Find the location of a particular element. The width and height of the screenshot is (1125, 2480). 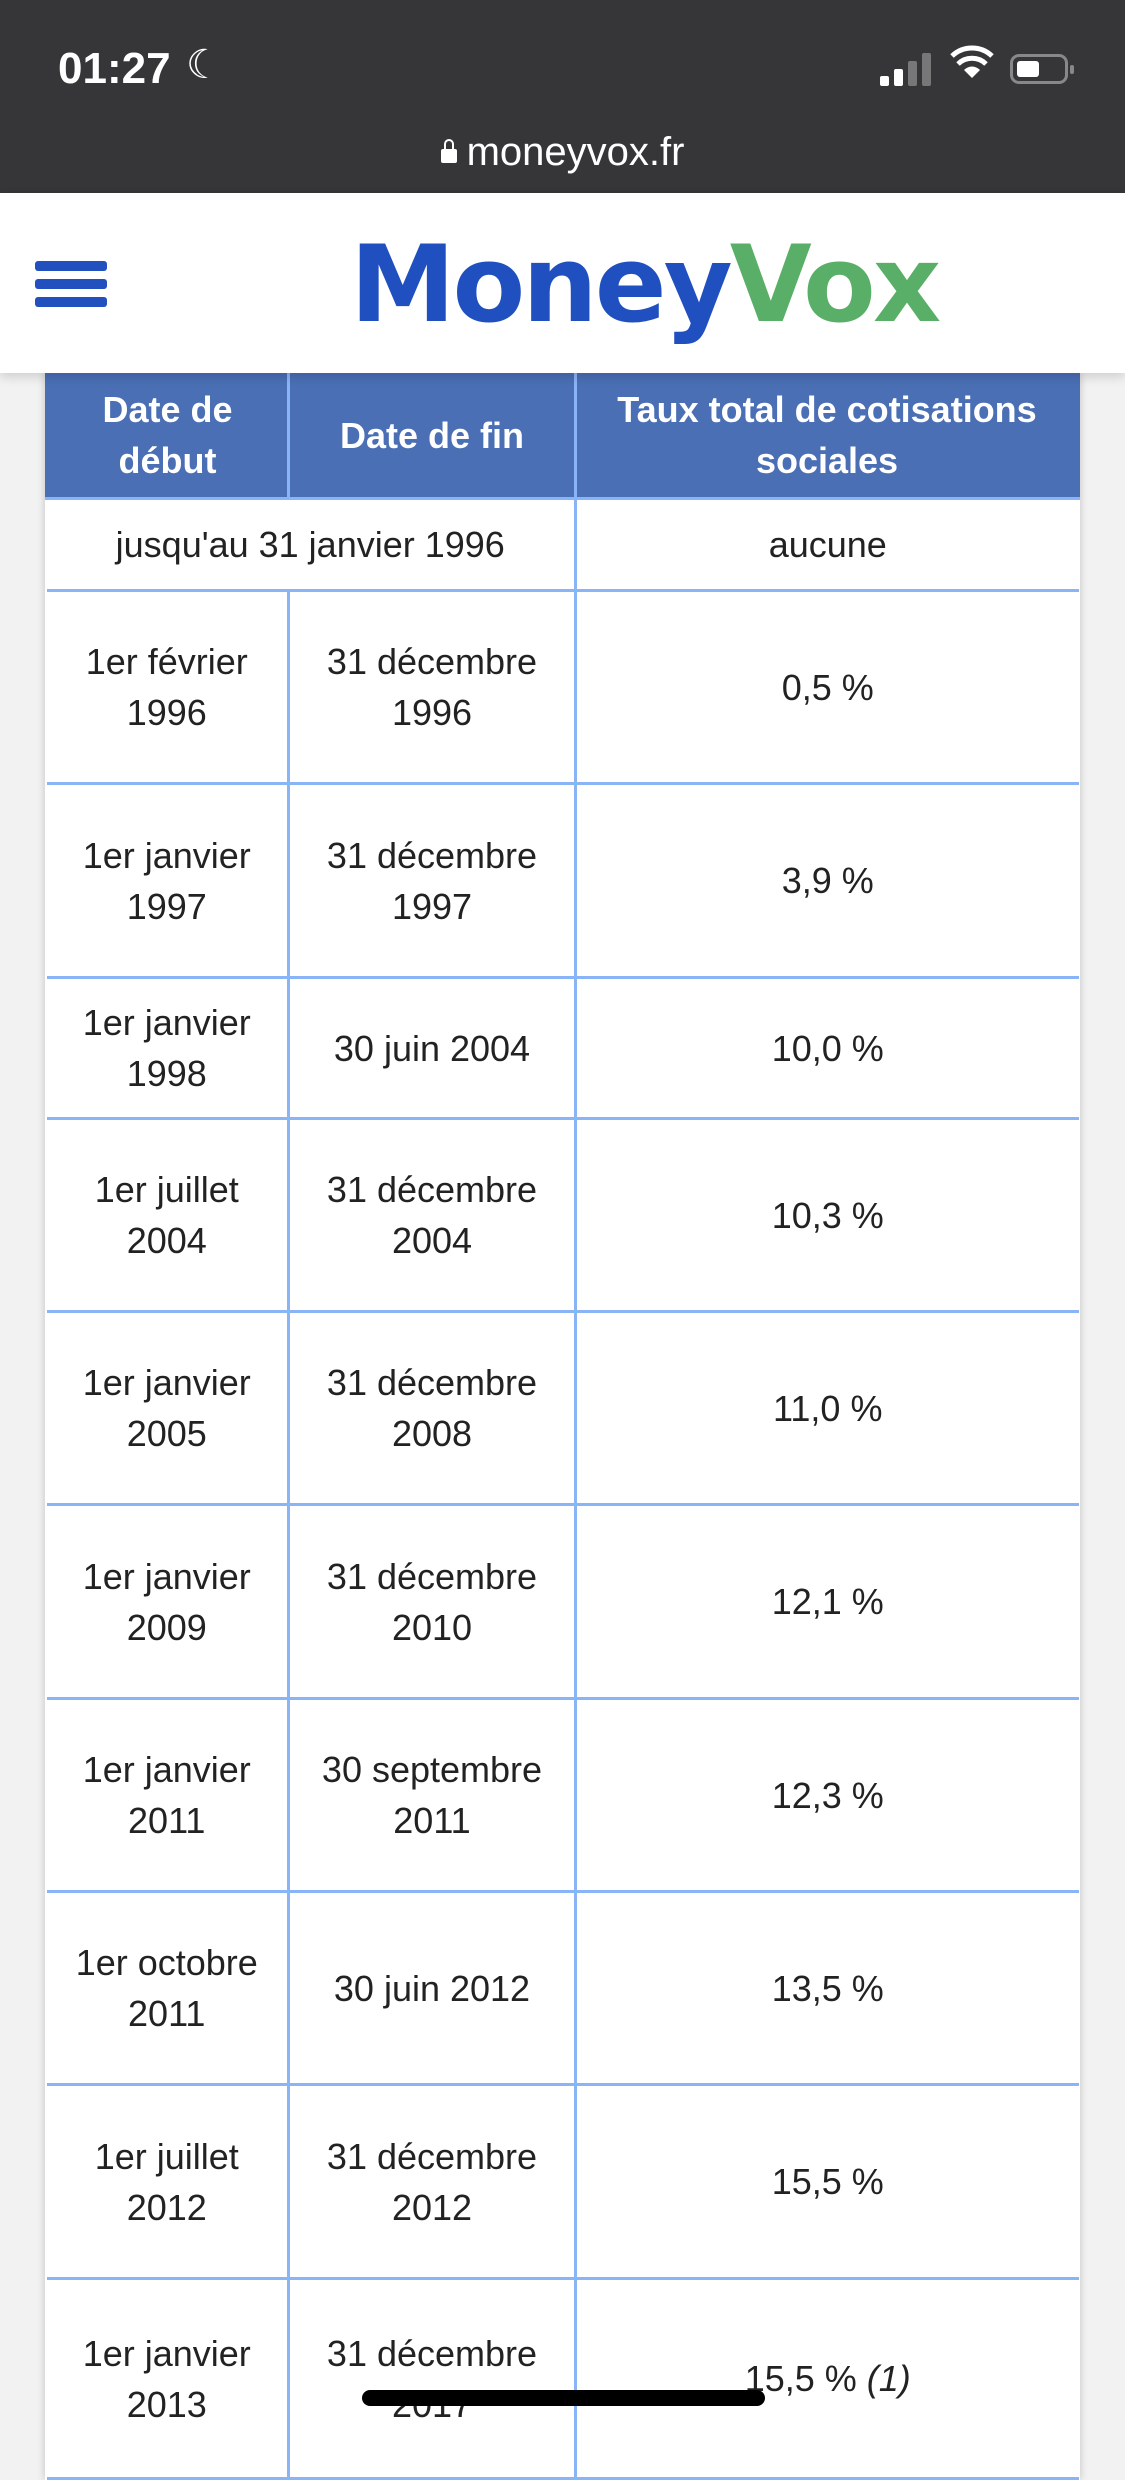

header-start-date: Date de début is located at coordinates (167, 436).